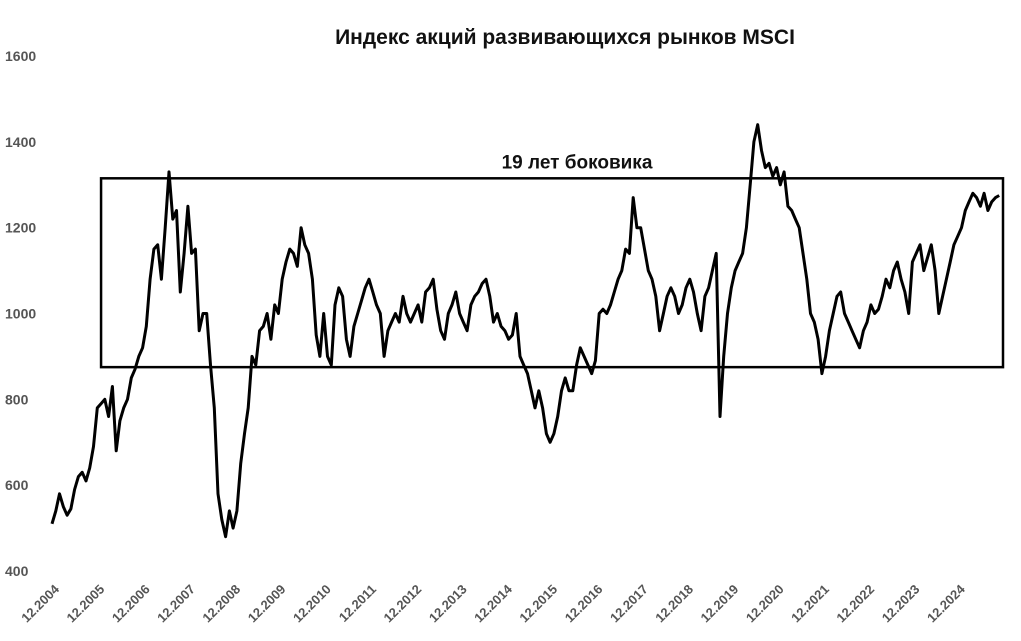  Describe the element at coordinates (946, 603) in the screenshot. I see `x-tick-label: 12.2024` at that location.